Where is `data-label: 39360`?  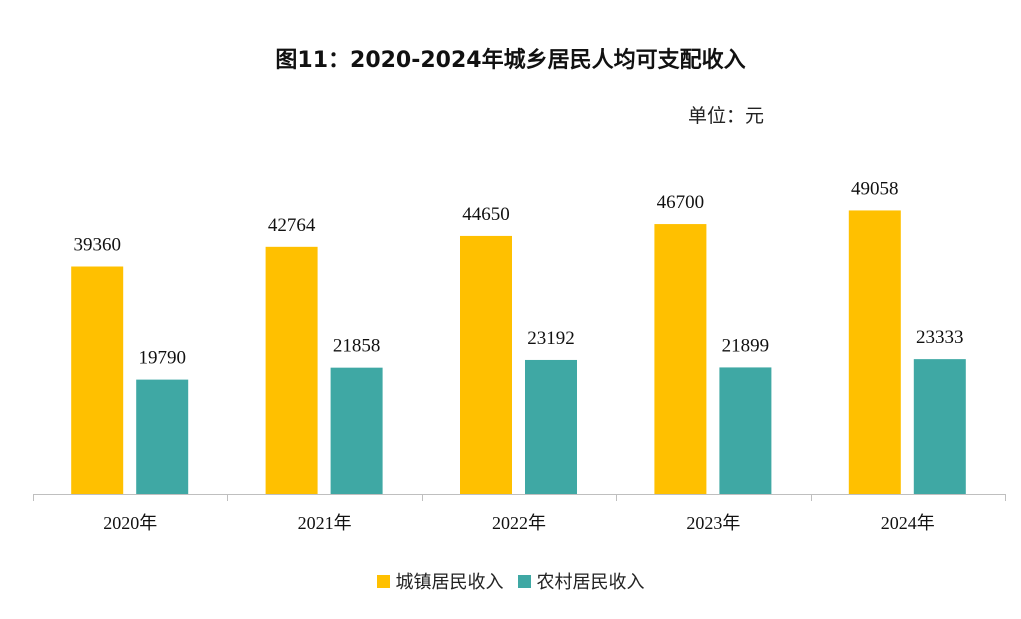 data-label: 39360 is located at coordinates (97, 244).